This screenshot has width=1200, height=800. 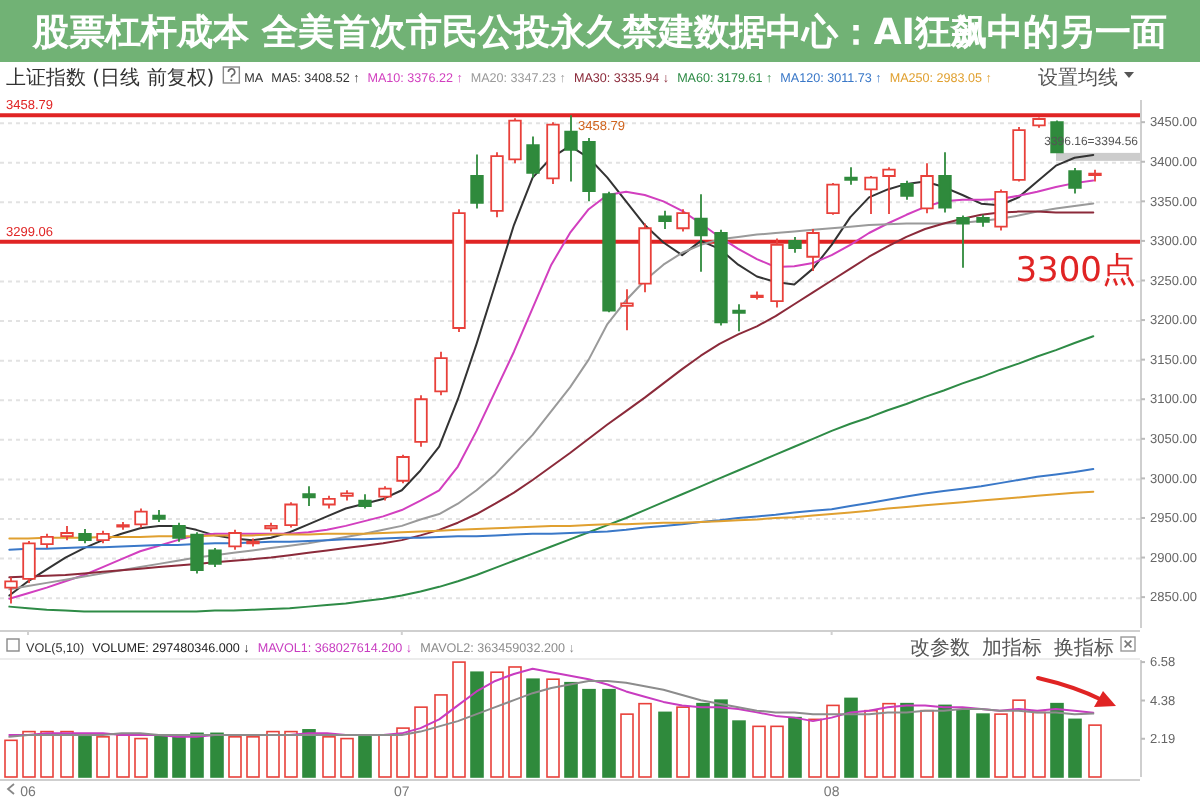 What do you see at coordinates (940, 648) in the screenshot?
I see `text: 改参数` at bounding box center [940, 648].